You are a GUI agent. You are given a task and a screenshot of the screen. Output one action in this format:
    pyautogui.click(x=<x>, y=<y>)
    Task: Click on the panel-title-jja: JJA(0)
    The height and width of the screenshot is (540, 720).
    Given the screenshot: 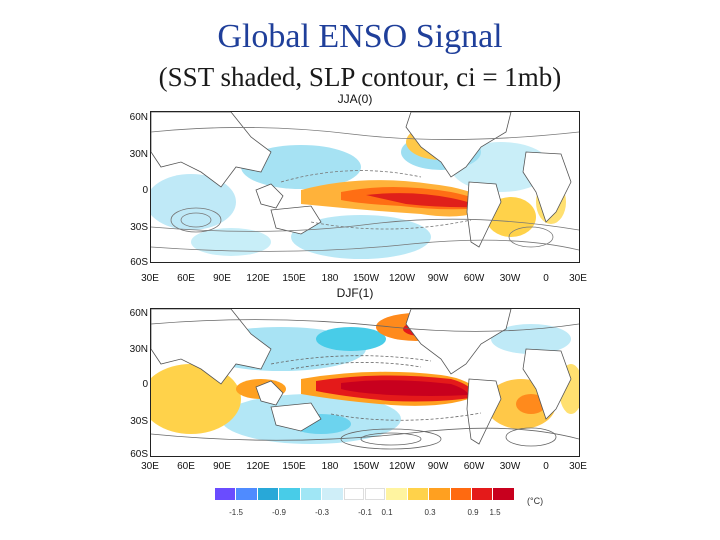 What is the action you would take?
    pyautogui.click(x=355, y=99)
    